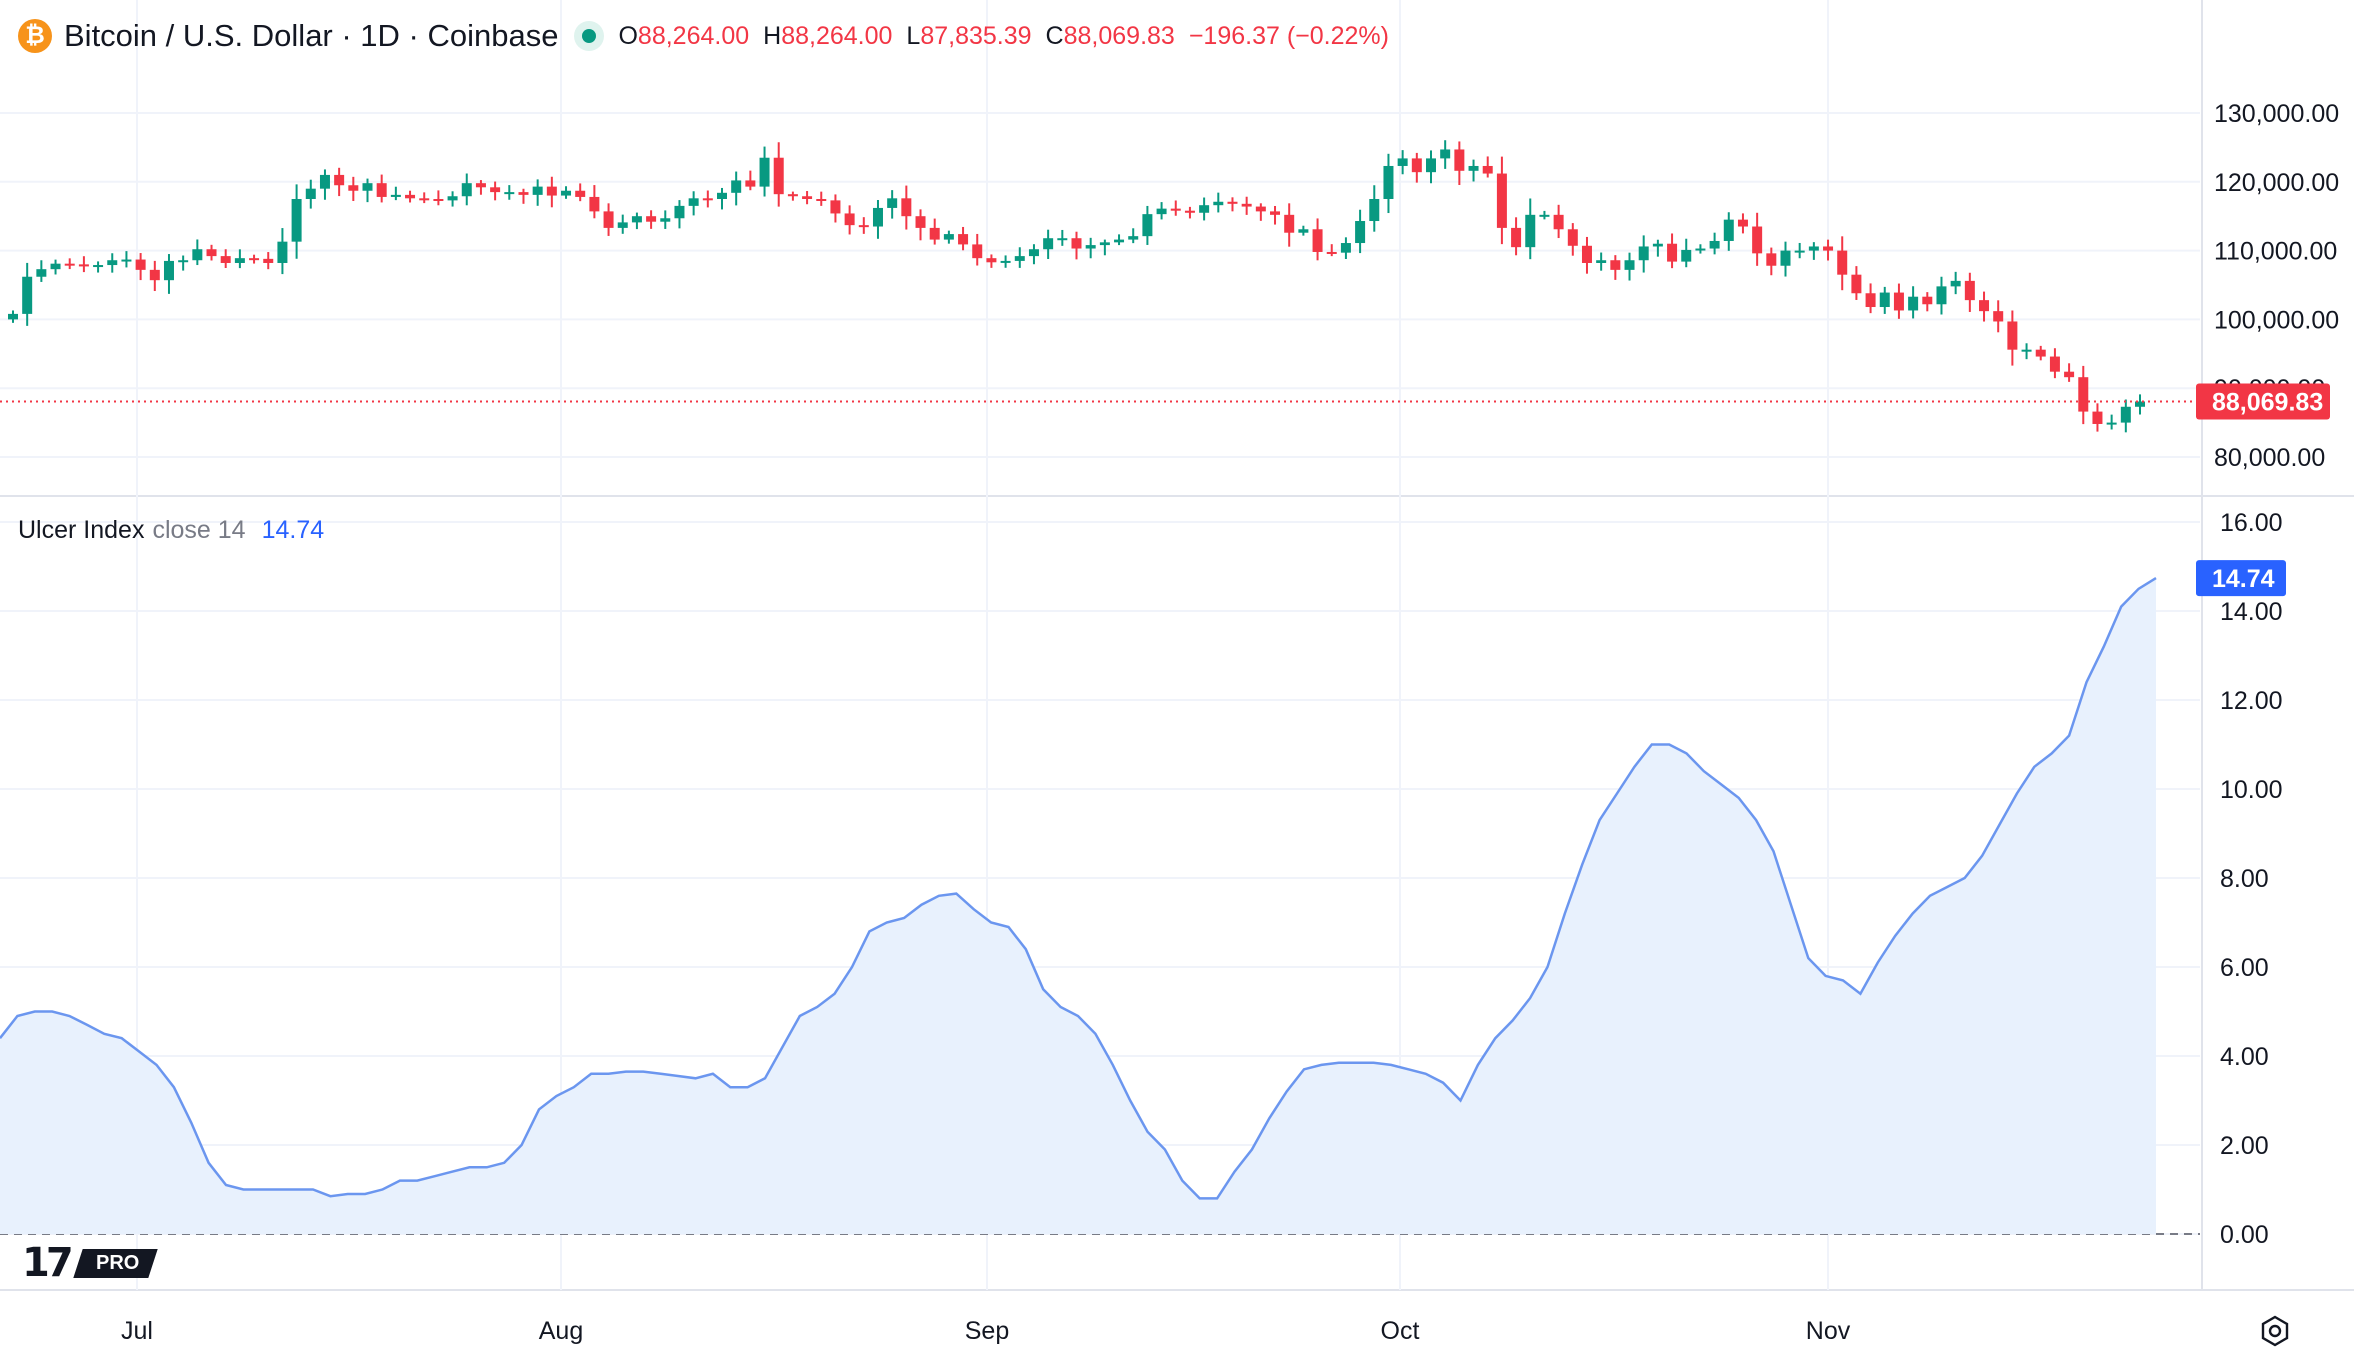 The image size is (2354, 1356). I want to click on time-axis-tick: Nov, so click(1828, 1331).